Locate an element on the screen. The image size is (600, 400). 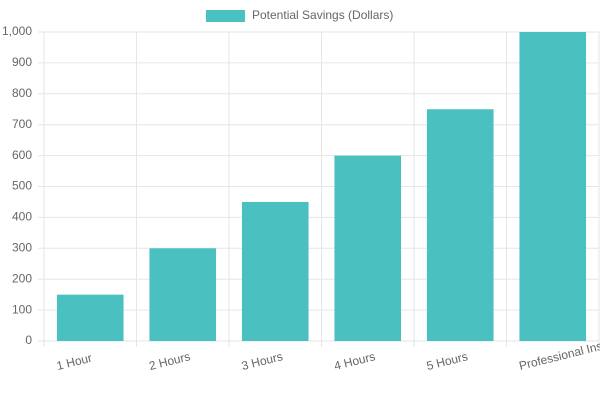
x-tick-label: 5 Hours is located at coordinates (447, 361).